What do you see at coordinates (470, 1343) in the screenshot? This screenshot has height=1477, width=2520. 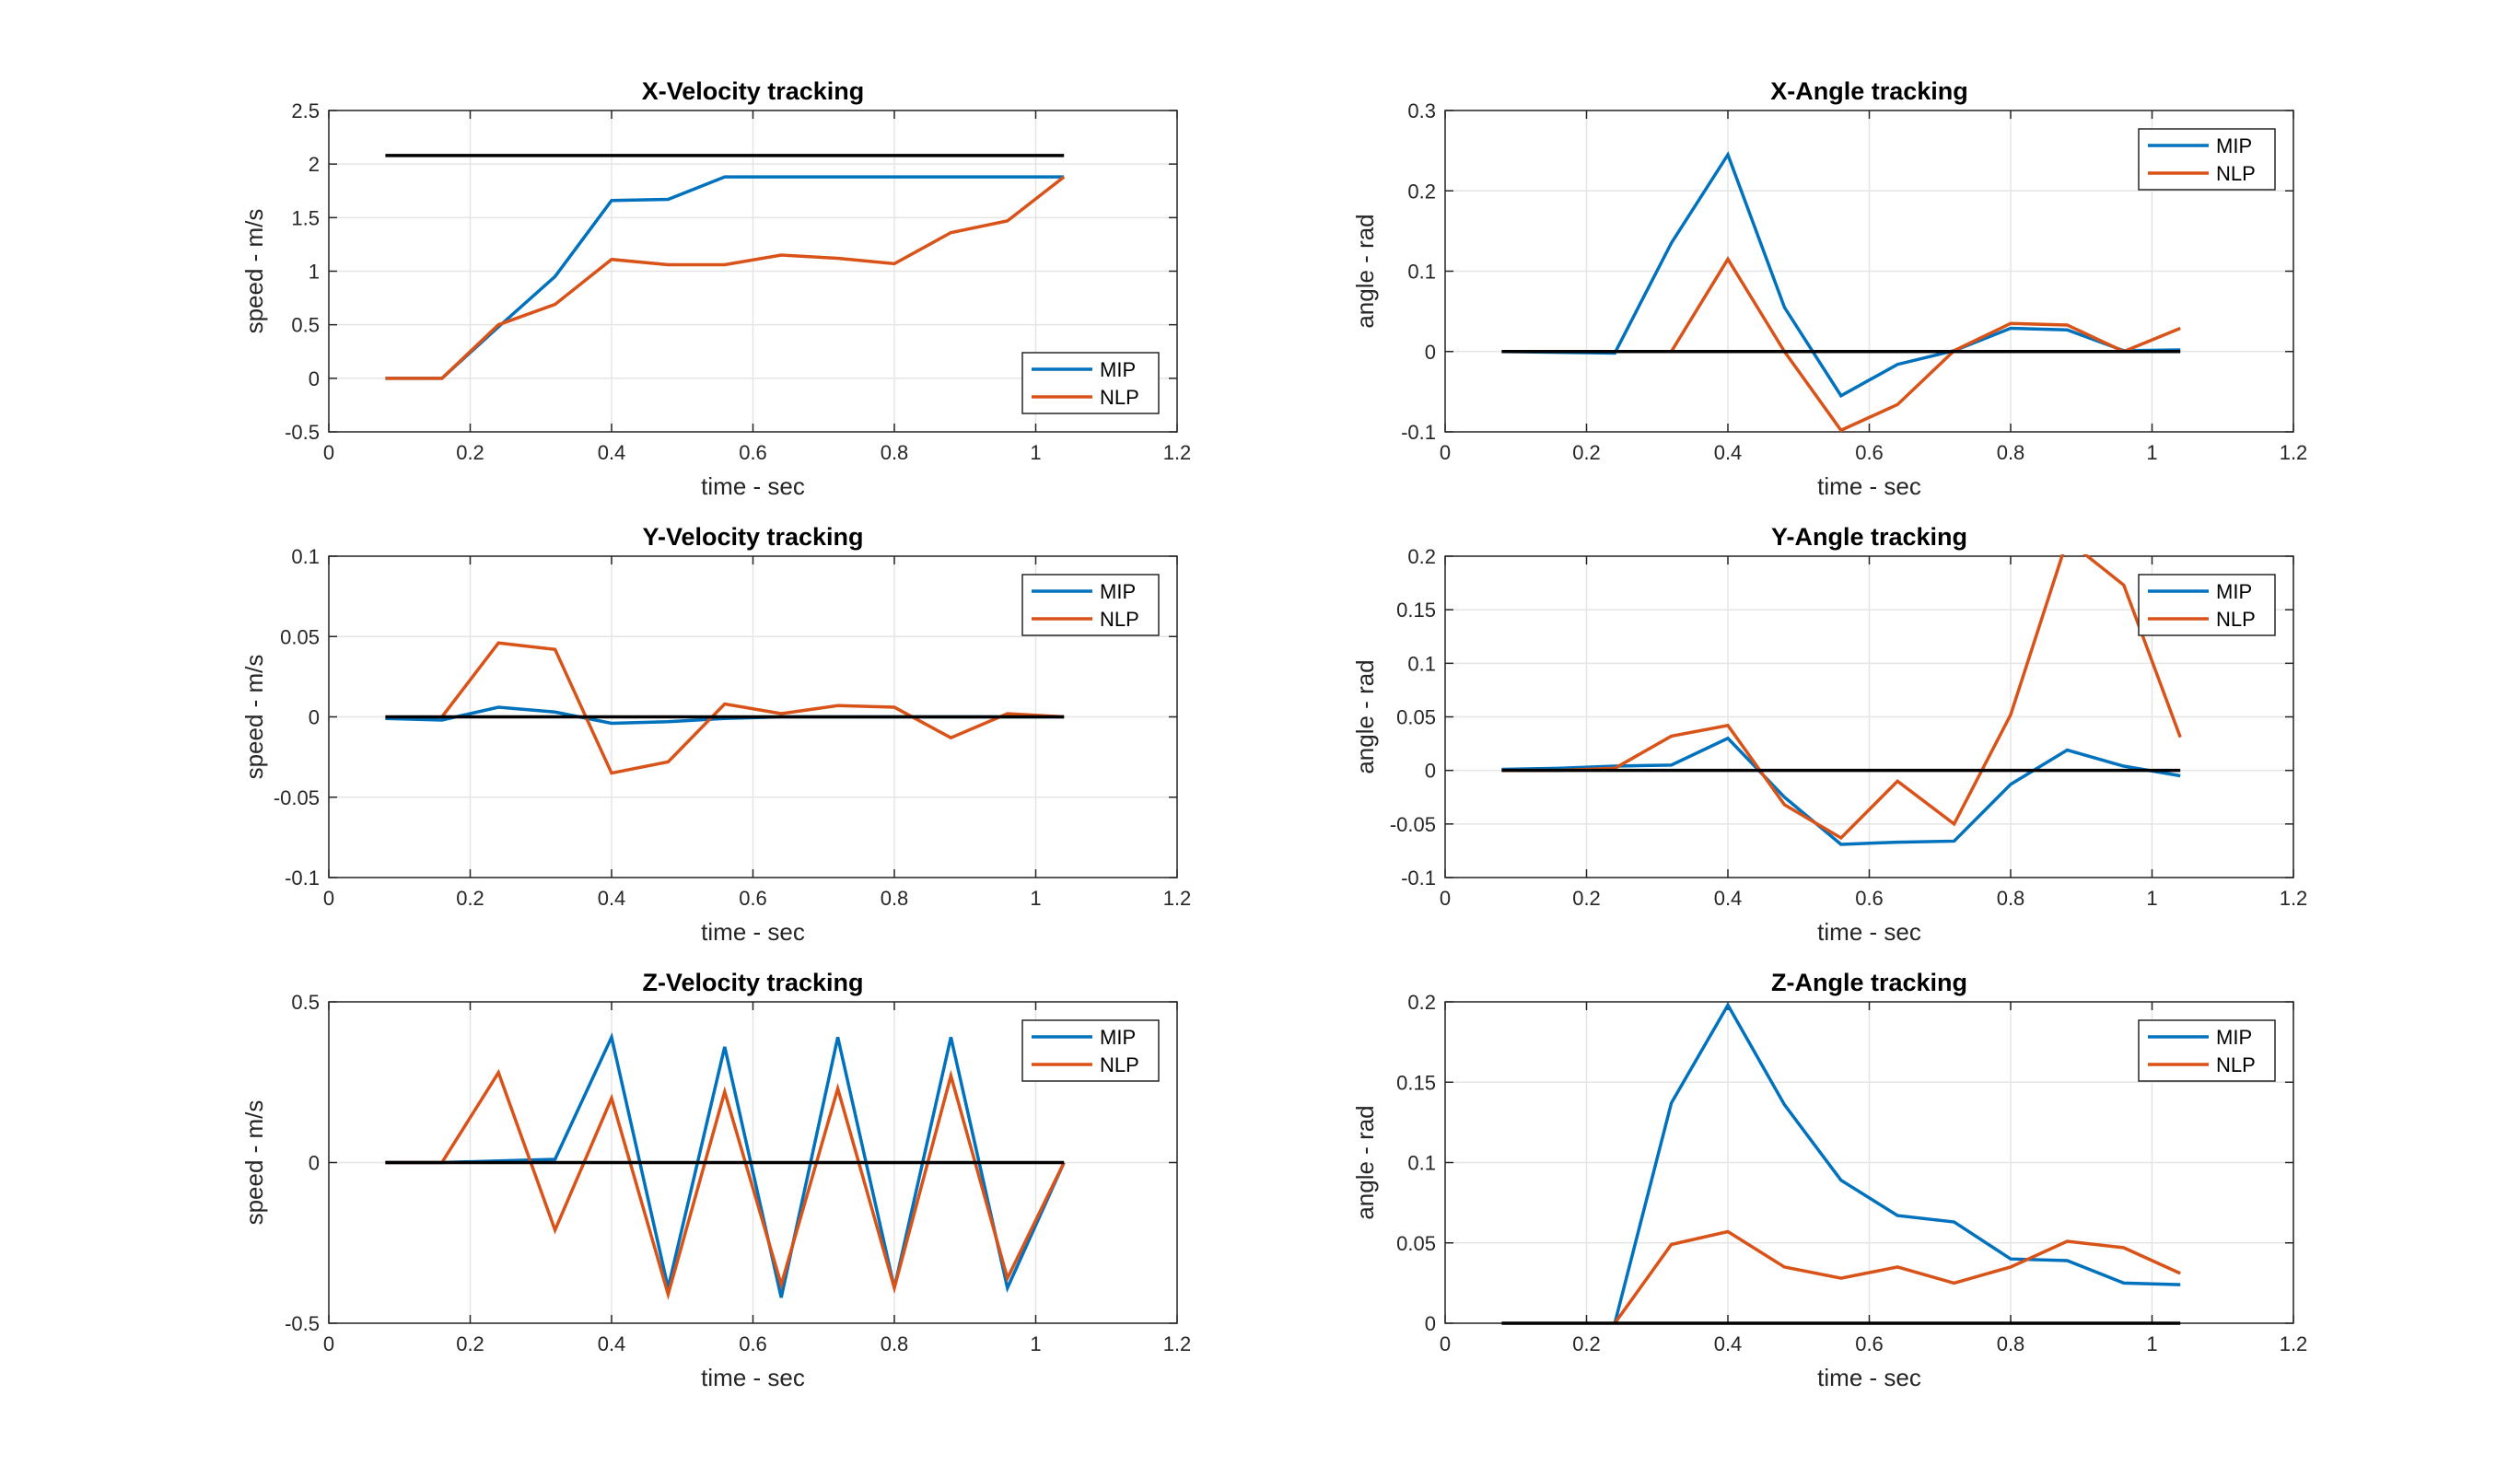 I see `chart-5-xtick-label-1: 0.2` at bounding box center [470, 1343].